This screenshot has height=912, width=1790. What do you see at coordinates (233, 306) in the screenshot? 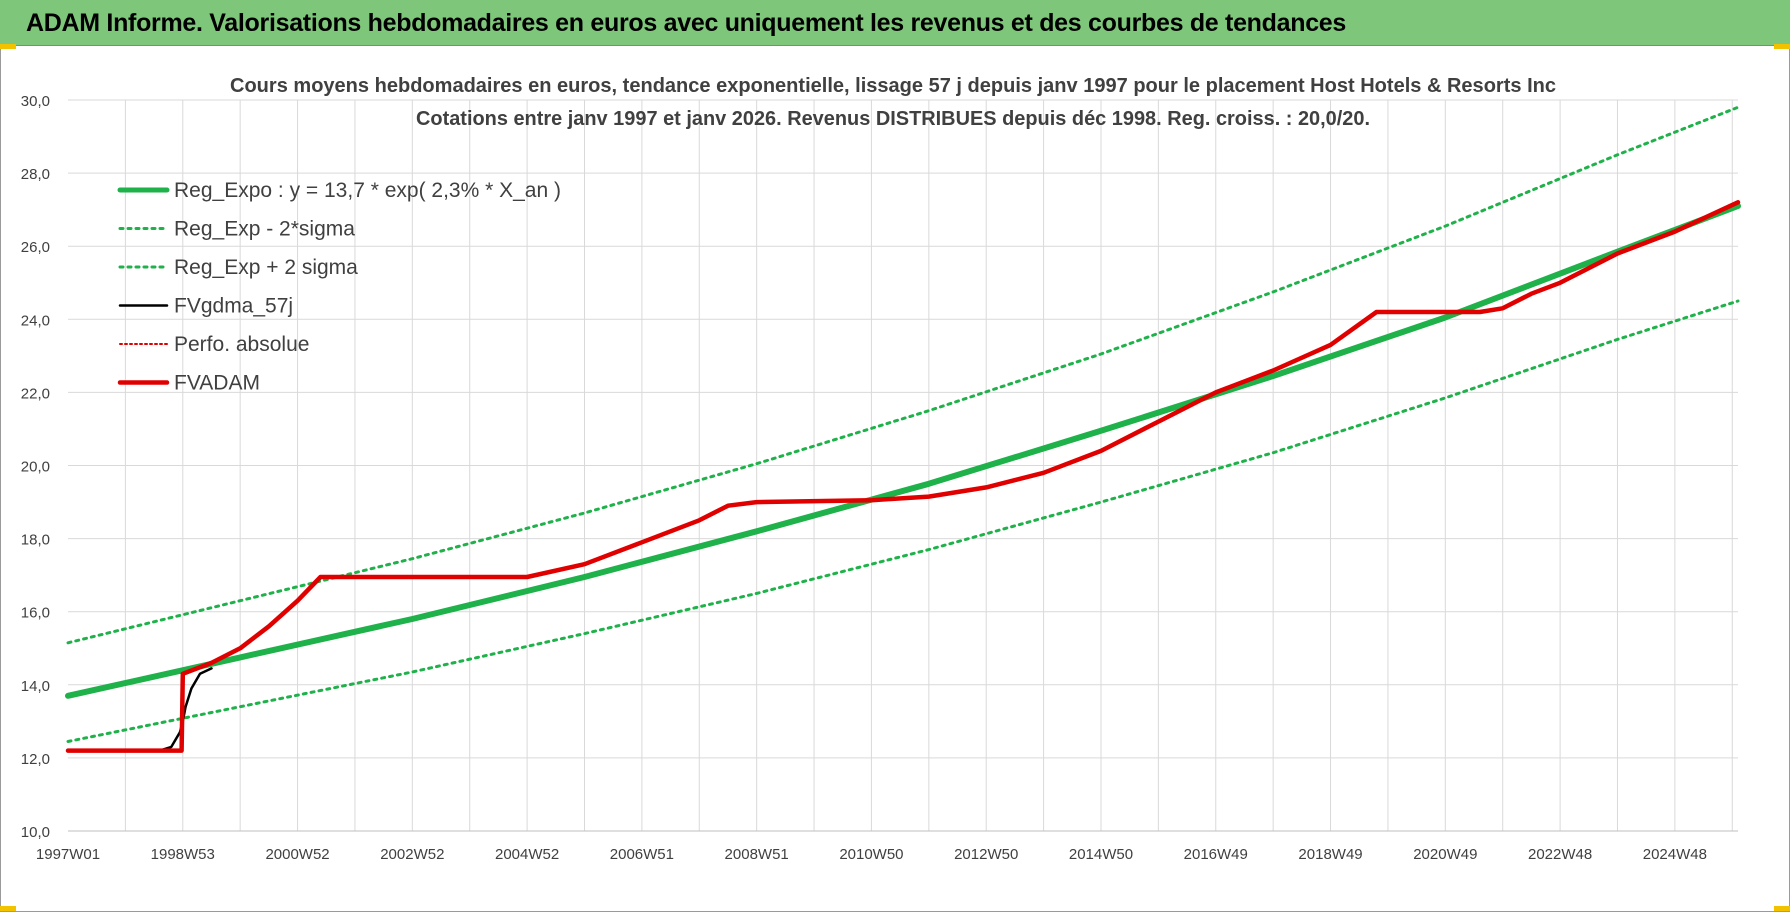
I see `legend-label: FVgdma_57j` at bounding box center [233, 306].